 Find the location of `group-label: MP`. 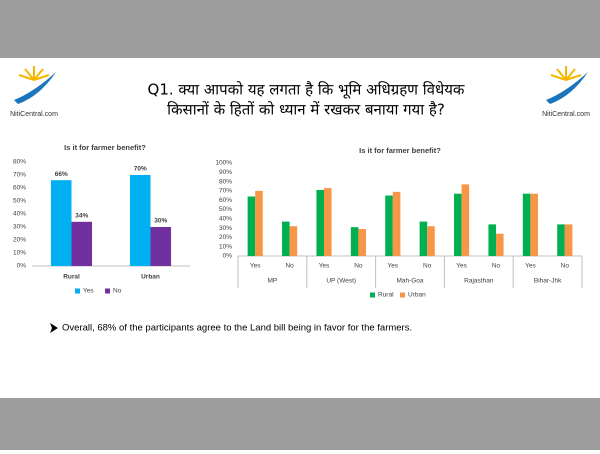

group-label: MP is located at coordinates (273, 281).